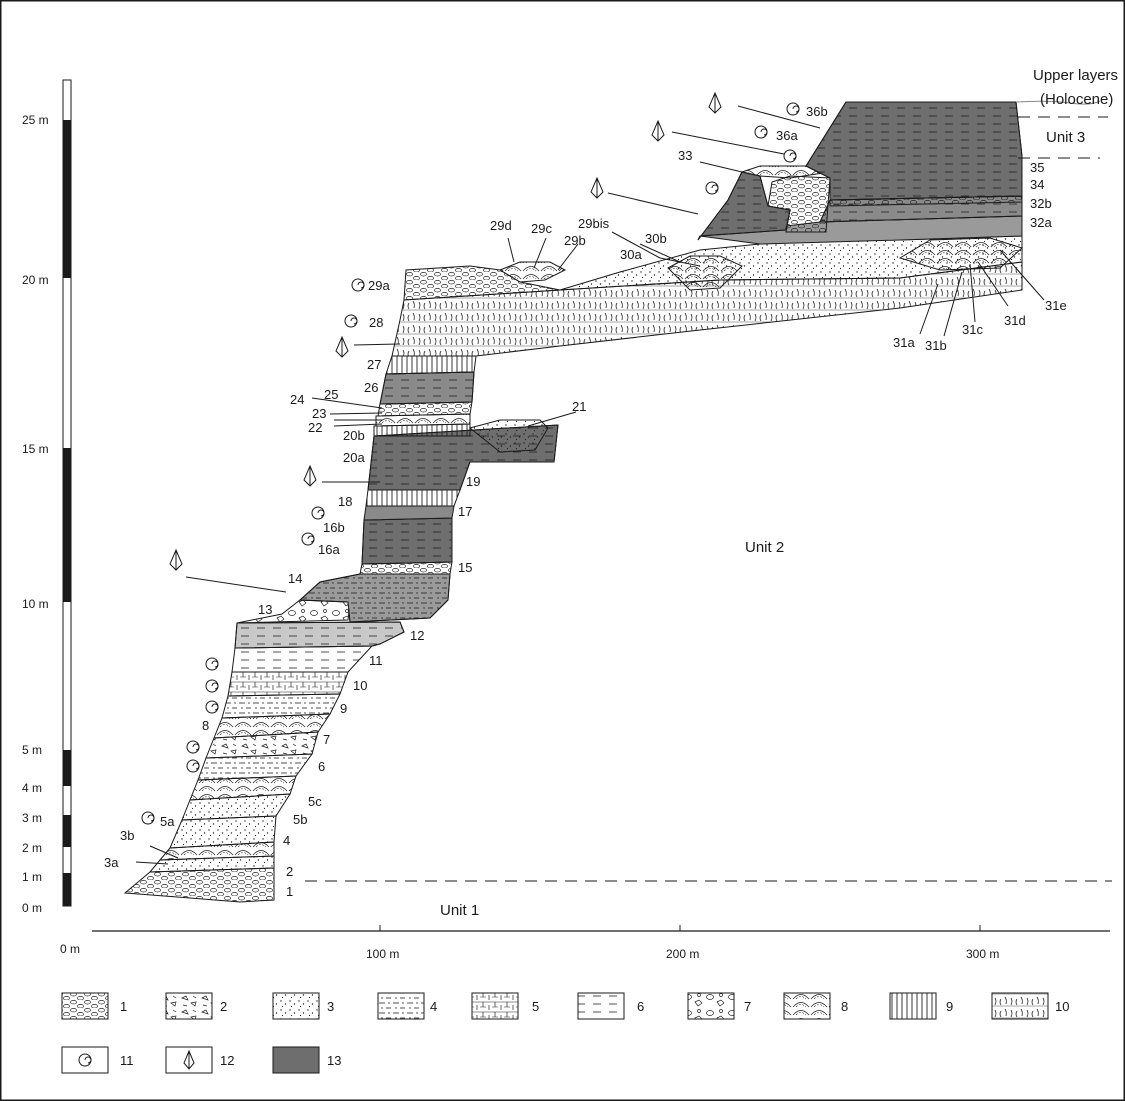 The width and height of the screenshot is (1125, 1101). Describe the element at coordinates (32, 750) in the screenshot. I see `vscale-label: 5 m` at that location.